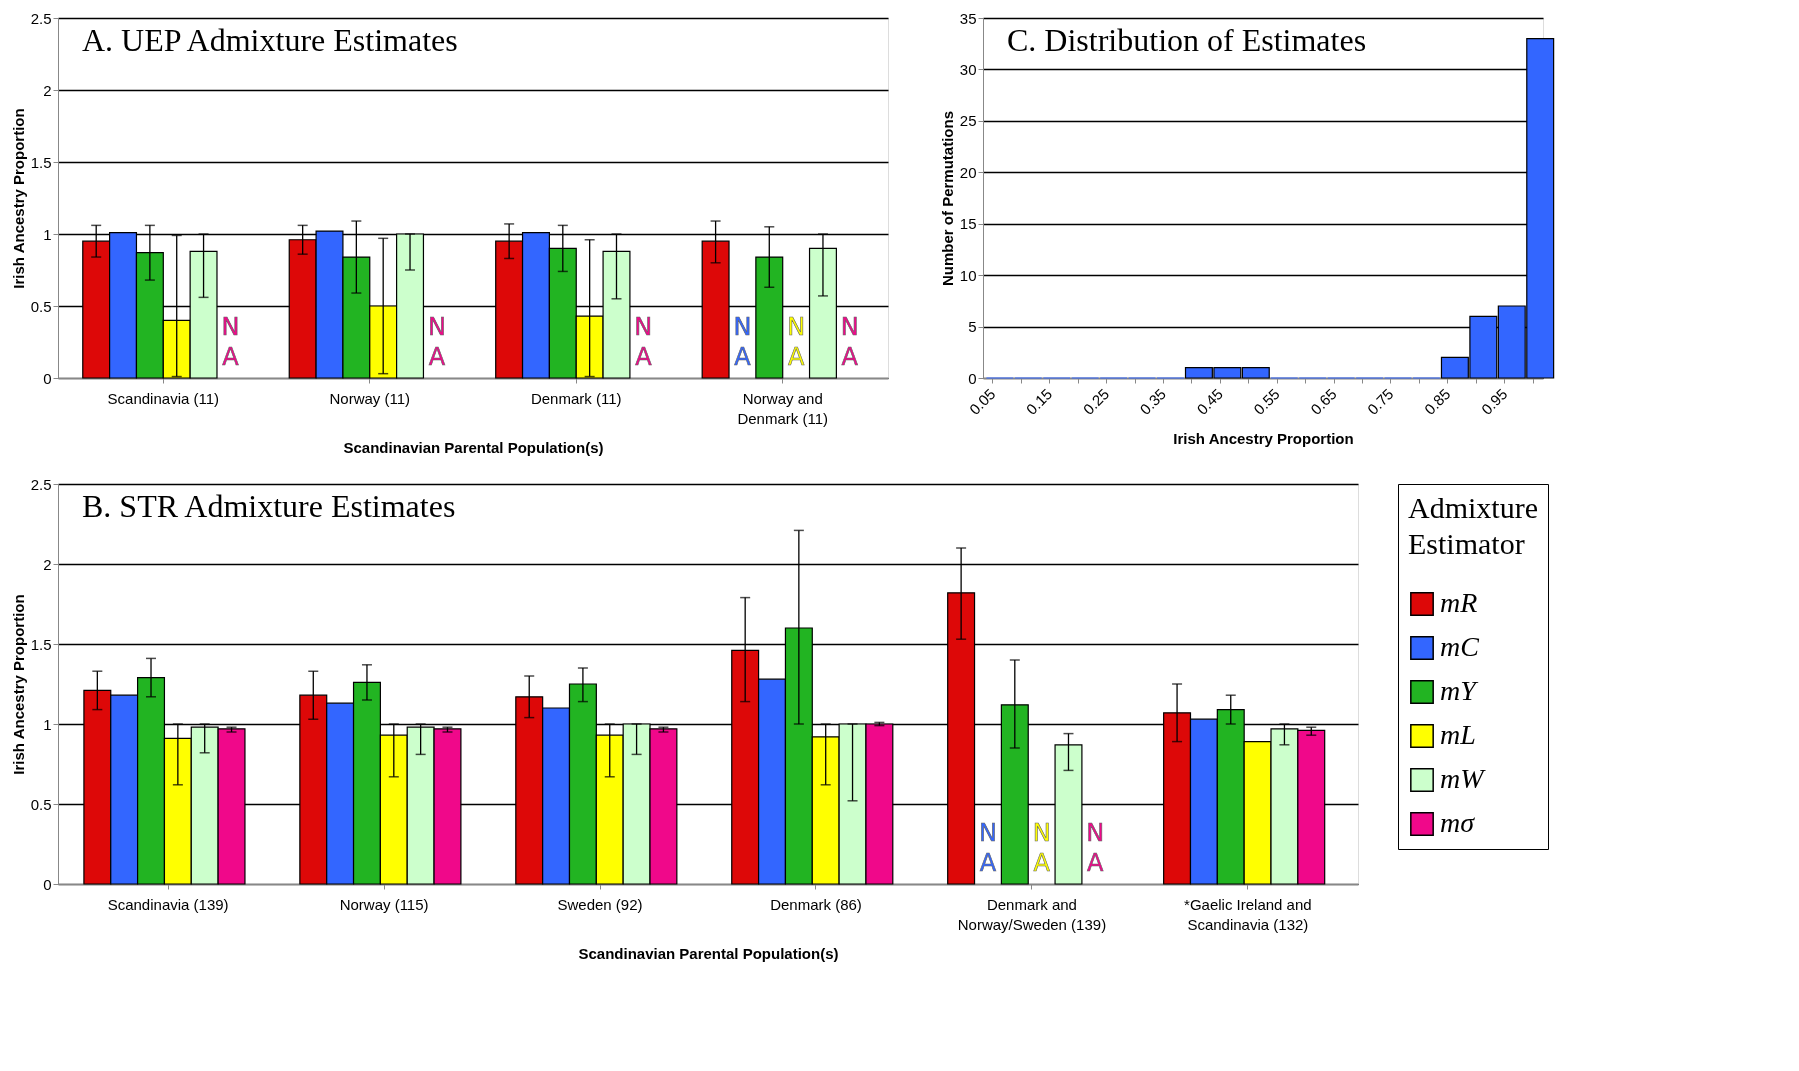  What do you see at coordinates (1494, 401) in the screenshot?
I see `x-tick-label: 0.95` at bounding box center [1494, 401].